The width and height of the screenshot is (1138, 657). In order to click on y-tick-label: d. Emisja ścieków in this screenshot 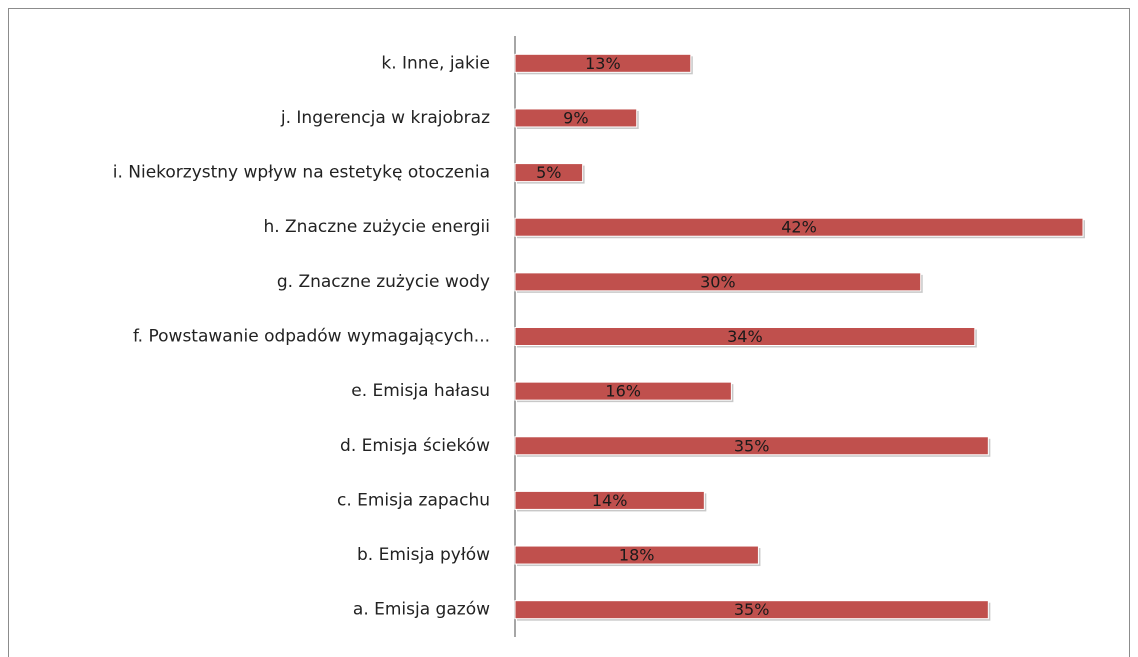, I will do `click(415, 446)`.